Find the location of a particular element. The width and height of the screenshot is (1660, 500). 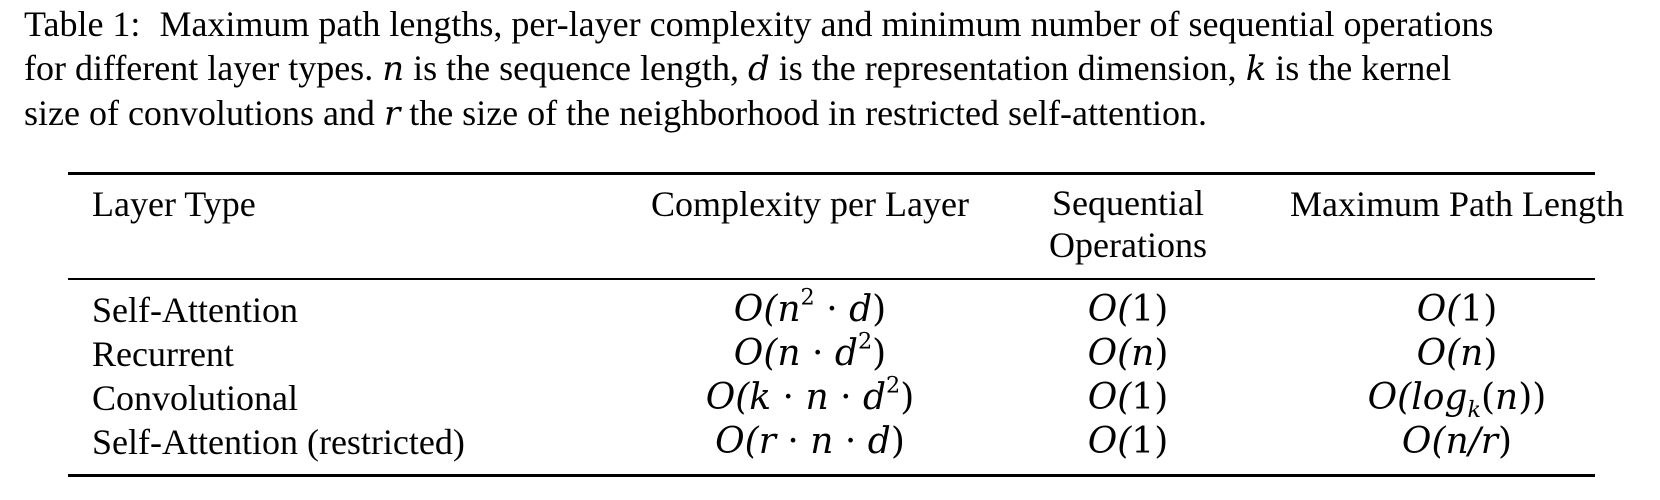

row-1-max-path: O(n) is located at coordinates (1457, 354).